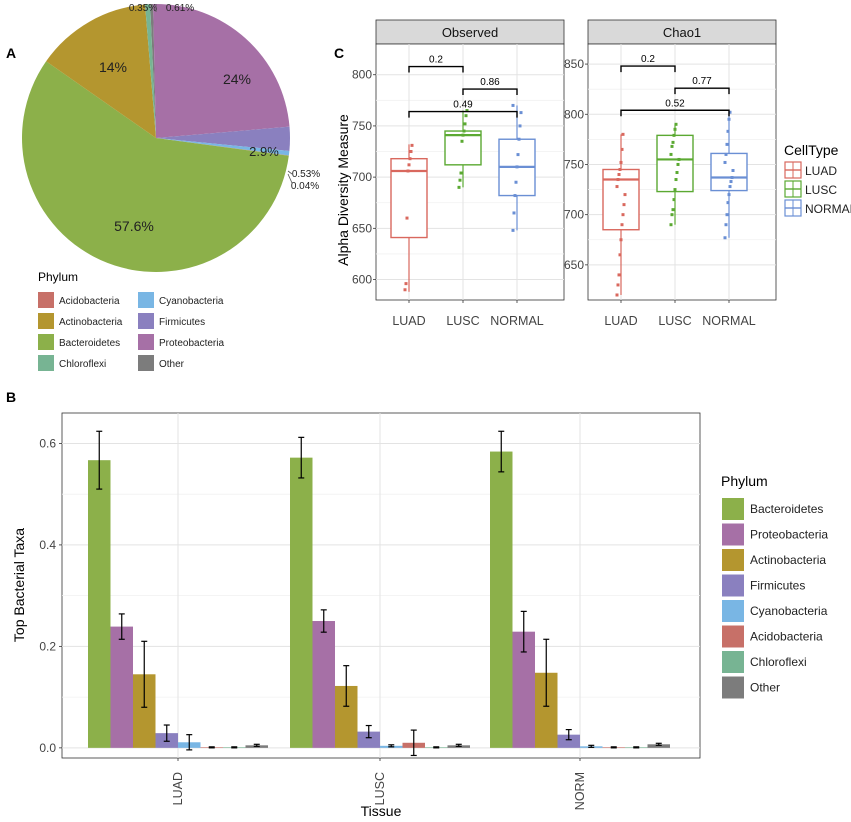 Image resolution: width=851 pixels, height=822 pixels. Describe the element at coordinates (91, 322) in the screenshot. I see `legend-label-actinobacteria: Actinobacteria` at that location.